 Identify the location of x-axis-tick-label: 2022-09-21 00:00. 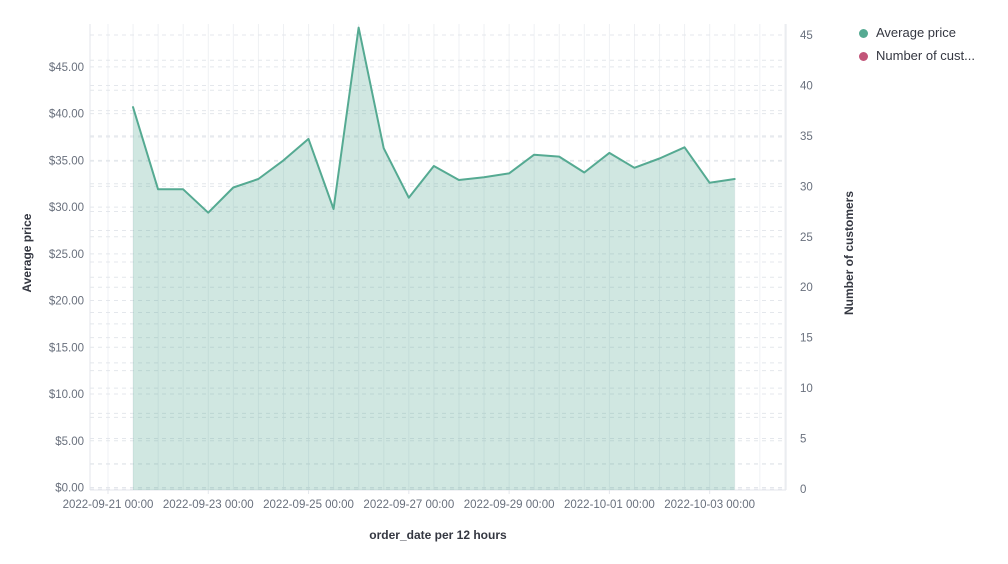
(108, 505).